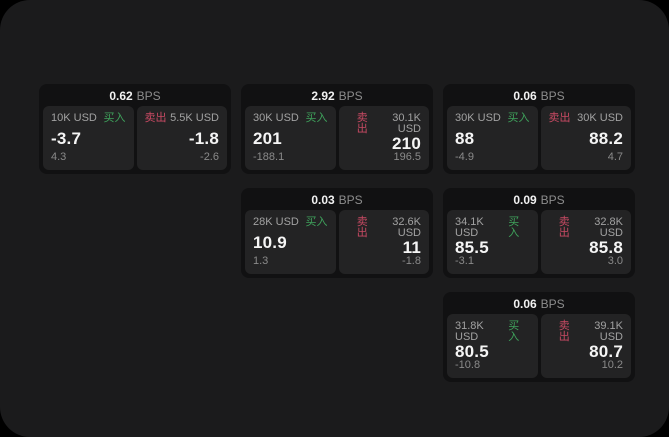 Image resolution: width=669 pixels, height=437 pixels. I want to click on sell-notional: 30K USD, so click(600, 118).